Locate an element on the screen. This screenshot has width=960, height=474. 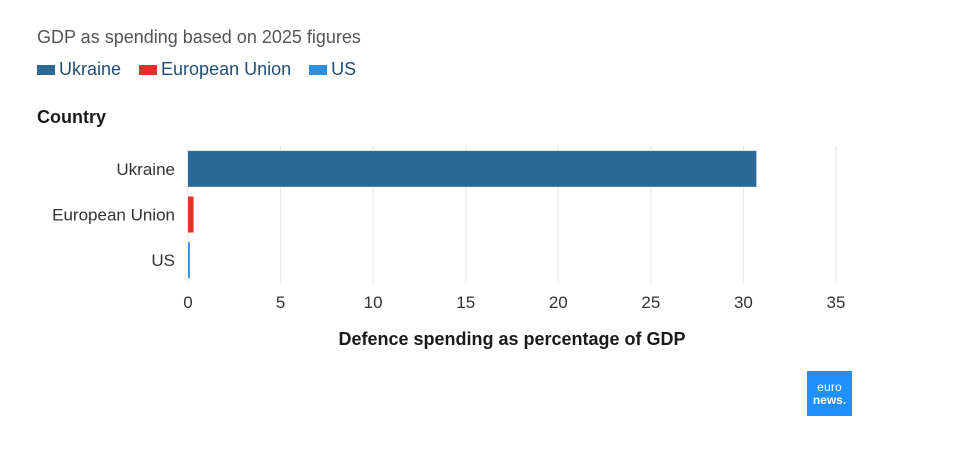
x-tick-labels: 0 5 10 15 20 25 30 35 is located at coordinates (514, 302).